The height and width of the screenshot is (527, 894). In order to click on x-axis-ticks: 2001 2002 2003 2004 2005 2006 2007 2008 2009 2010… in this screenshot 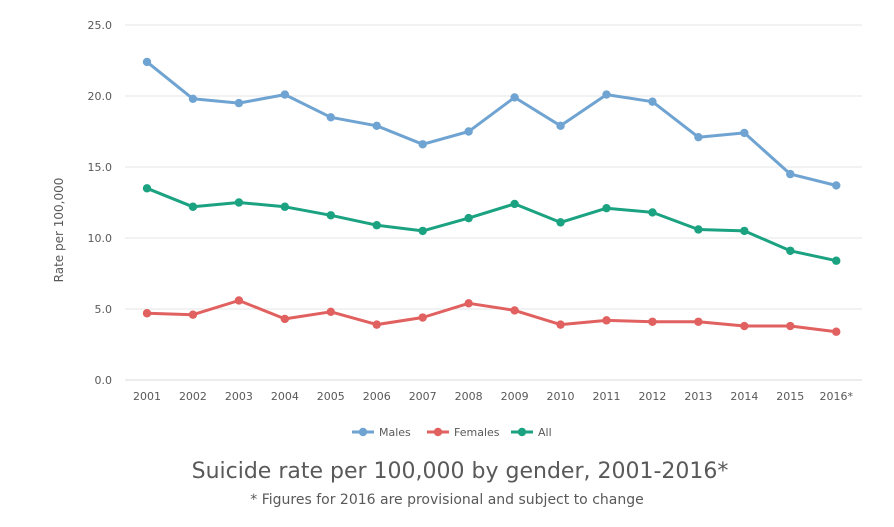, I will do `click(493, 396)`.